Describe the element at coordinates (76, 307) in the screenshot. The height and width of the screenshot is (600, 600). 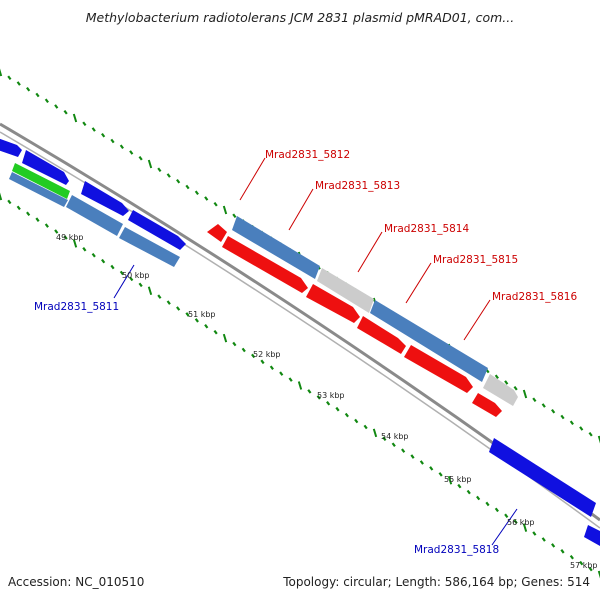
I see `gene-label: Mrad2831_5811` at that location.